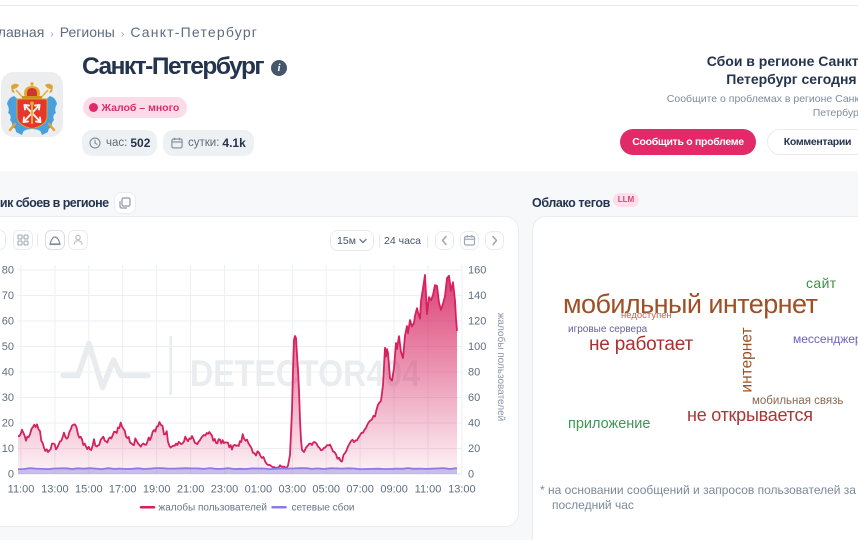  What do you see at coordinates (157, 490) in the screenshot?
I see `svg-text: 19:00` at bounding box center [157, 490].